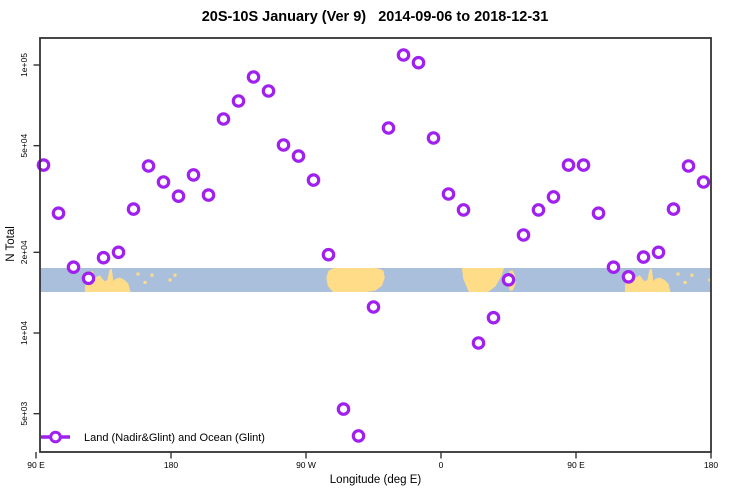 Image resolution: width=750 pixels, height=500 pixels. I want to click on legend: Land (Nadir&Glint) and Ocean (Glint), so click(153, 437).